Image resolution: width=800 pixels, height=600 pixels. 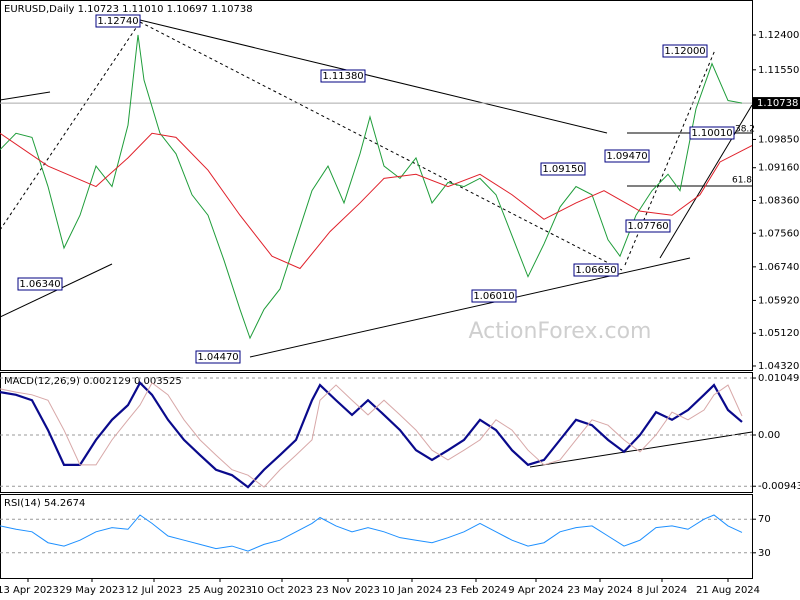 I want to click on y-tick-label: 1.12400, so click(x=778, y=35).